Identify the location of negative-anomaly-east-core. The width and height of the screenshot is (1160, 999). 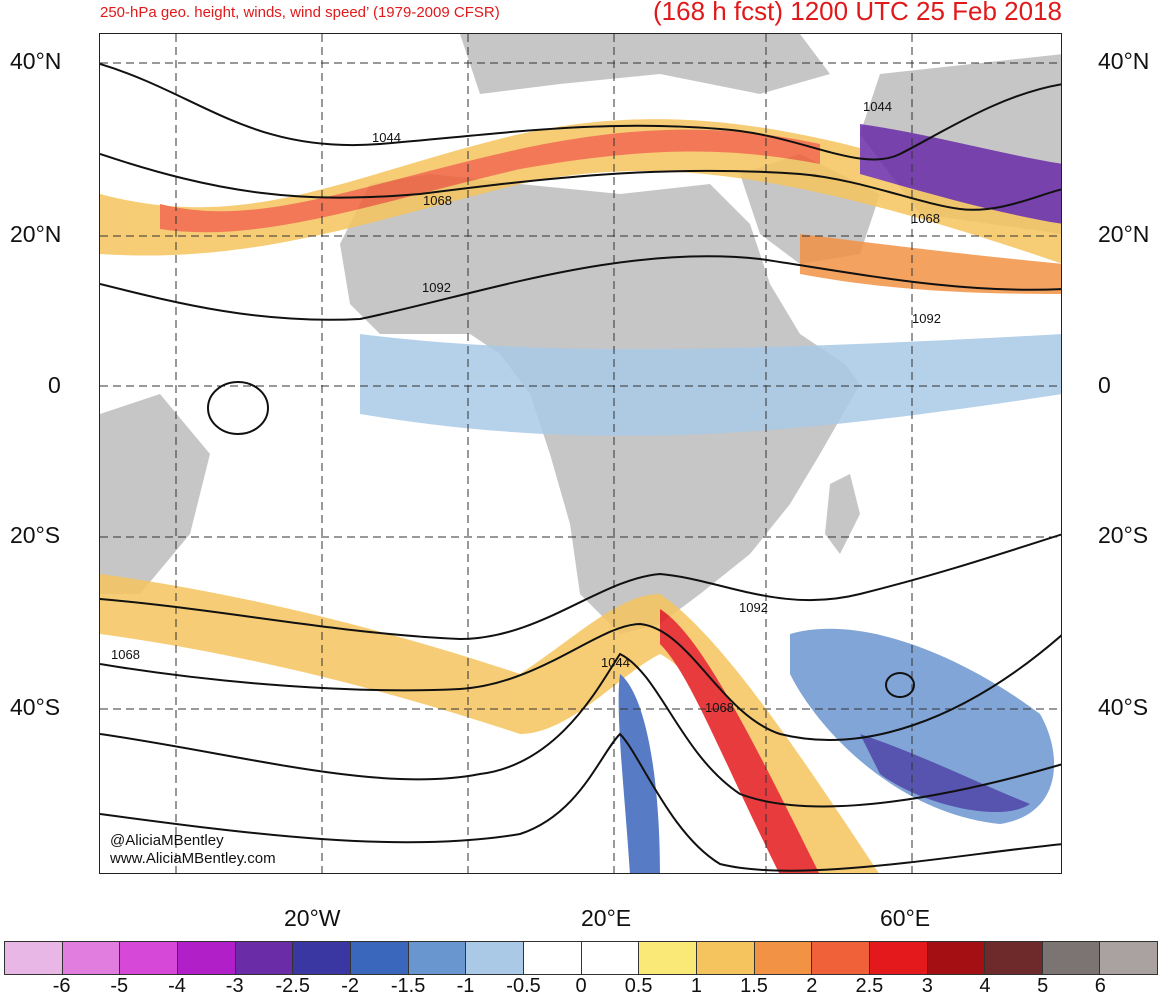
(945, 773).